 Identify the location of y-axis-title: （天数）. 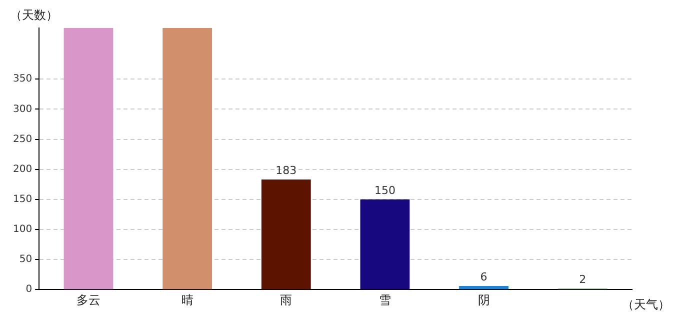
(34, 15).